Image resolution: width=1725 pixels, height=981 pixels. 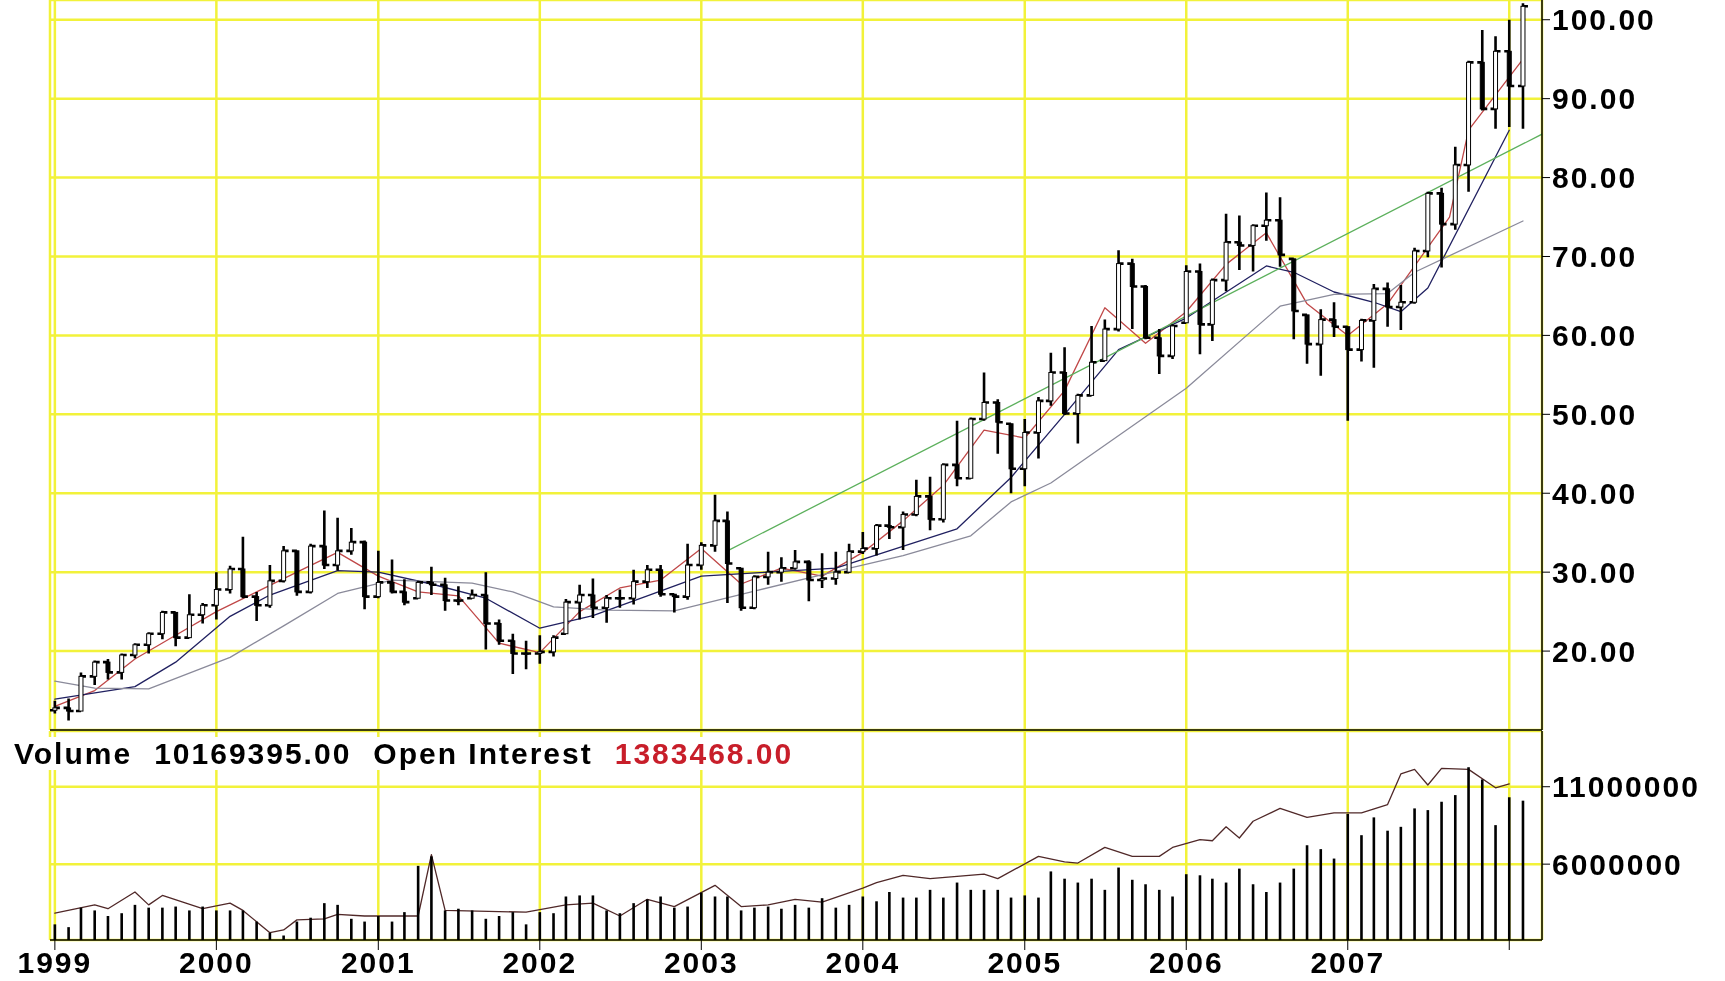 I want to click on y-tick-label: 60.00, so click(x=1595, y=336).